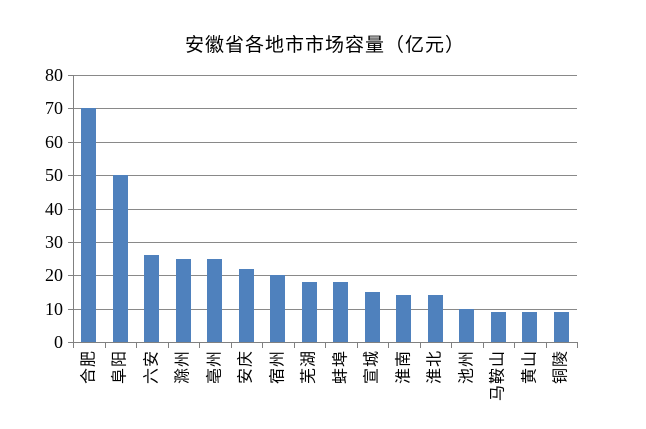 The height and width of the screenshot is (429, 646). I want to click on y-axis-label: 40, so click(54, 209).